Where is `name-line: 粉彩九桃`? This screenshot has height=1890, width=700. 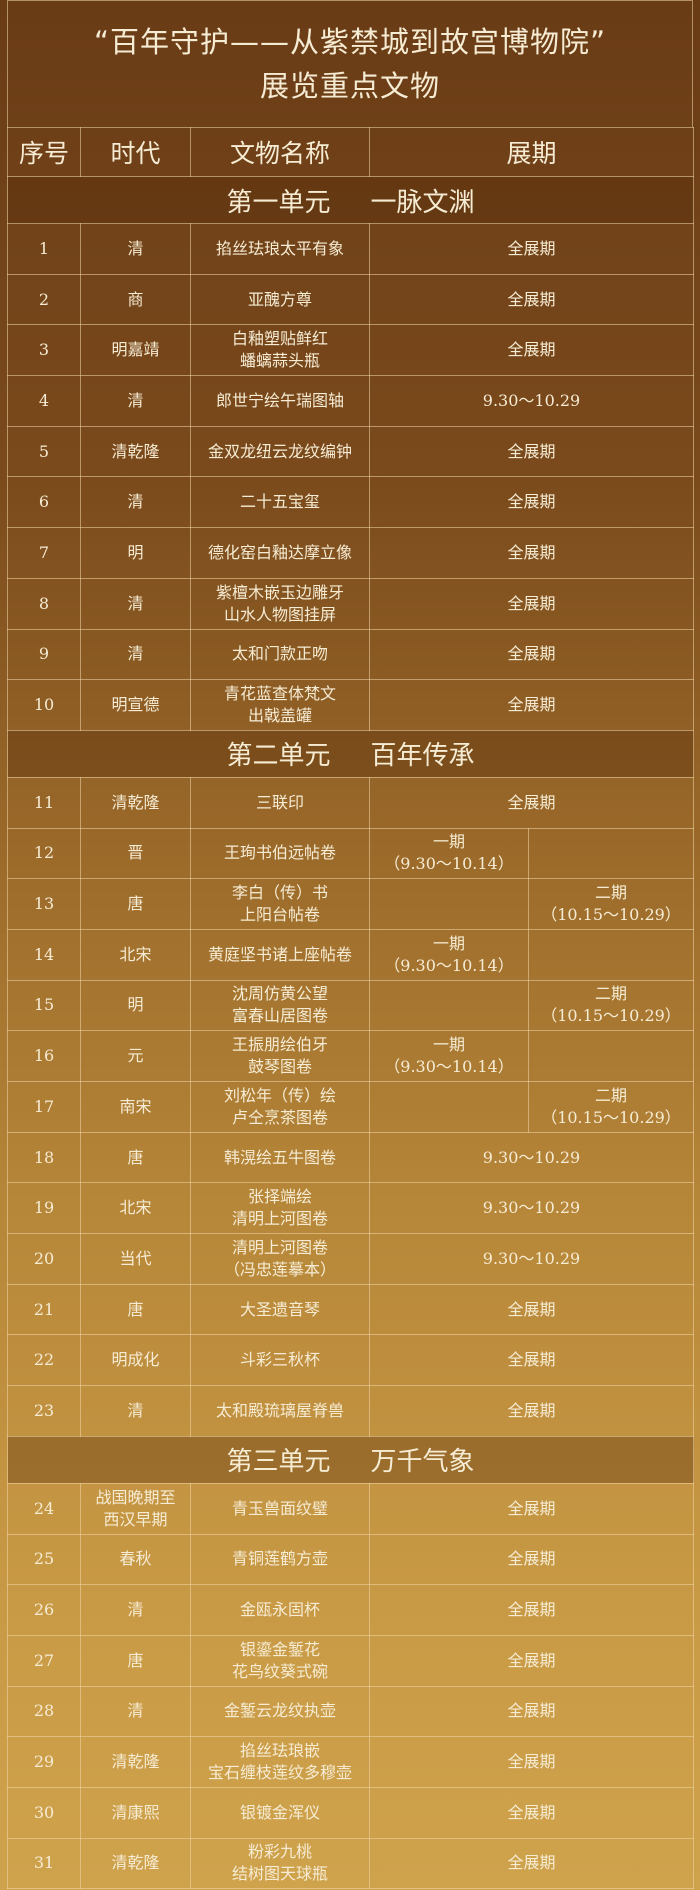
name-line: 粉彩九桃 is located at coordinates (279, 1852).